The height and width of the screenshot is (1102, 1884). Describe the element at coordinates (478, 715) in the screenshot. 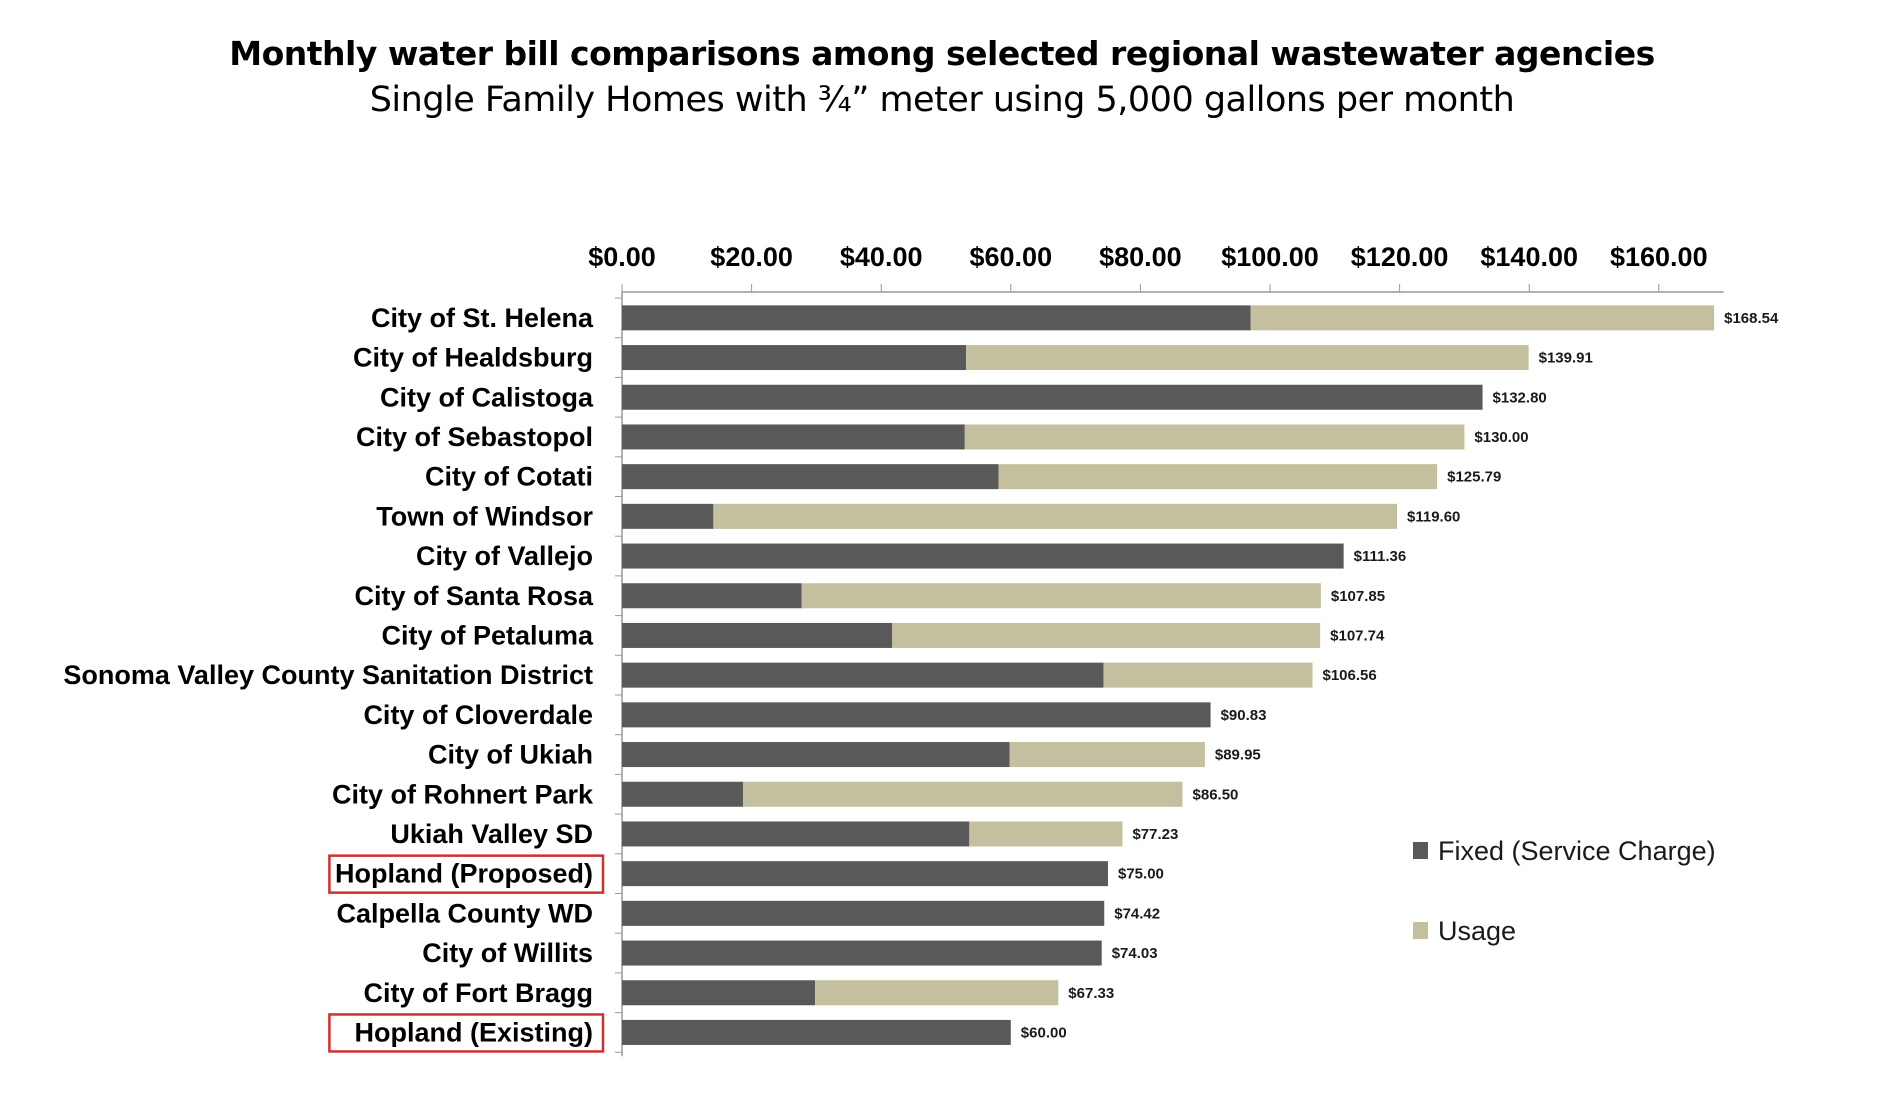

I see `category-label: City of Cloverdale` at that location.